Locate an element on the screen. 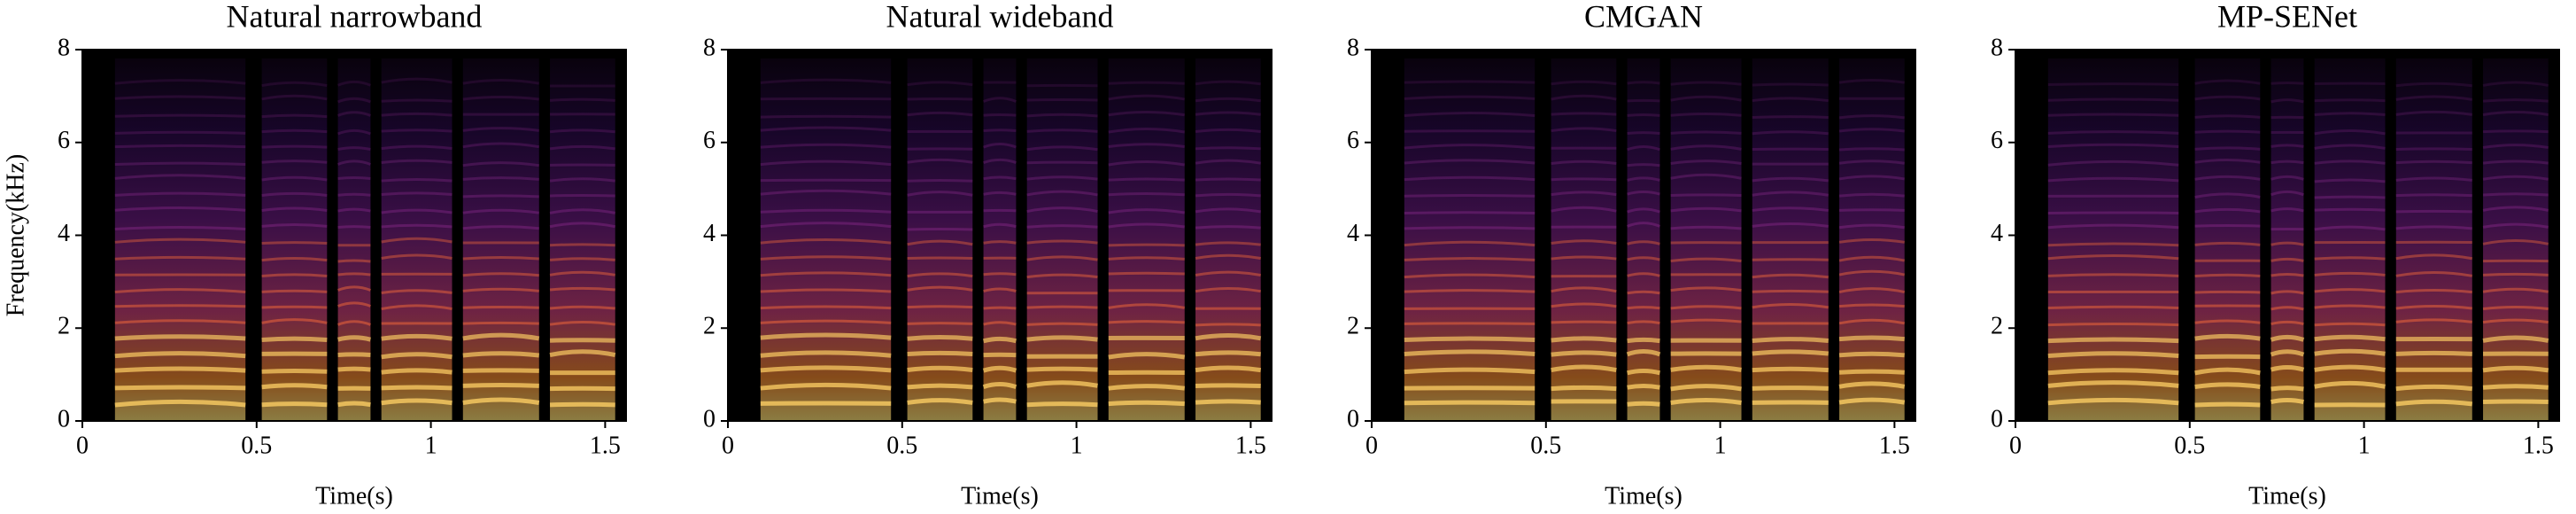 This screenshot has height=514, width=2576. chart-title: Natural narrowband is located at coordinates (355, 17).